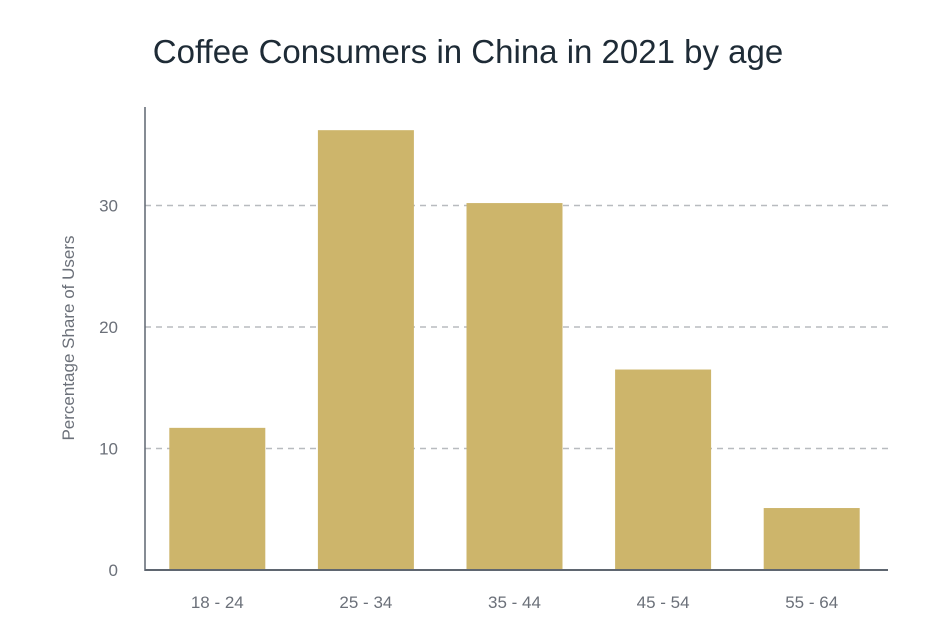 This screenshot has height=628, width=936. Describe the element at coordinates (663, 602) in the screenshot. I see `x-tick-label: 45 - 54` at that location.